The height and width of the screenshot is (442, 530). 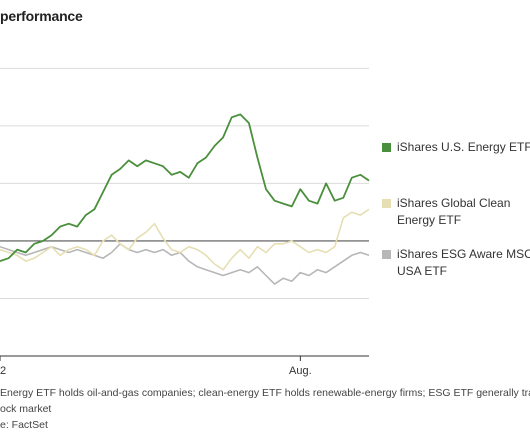 What do you see at coordinates (26, 409) in the screenshot?
I see `footnote-line-2: ock market` at bounding box center [26, 409].